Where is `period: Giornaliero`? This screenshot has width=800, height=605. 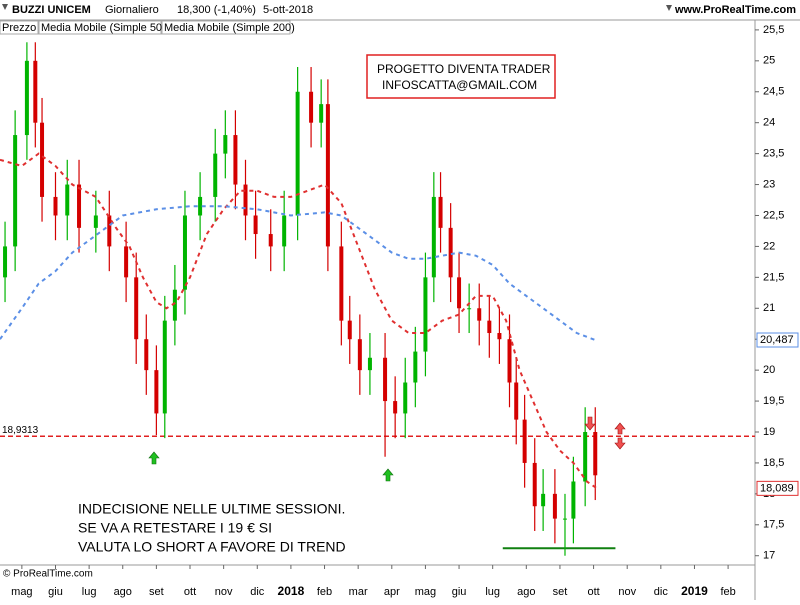
period: Giornaliero is located at coordinates (132, 10).